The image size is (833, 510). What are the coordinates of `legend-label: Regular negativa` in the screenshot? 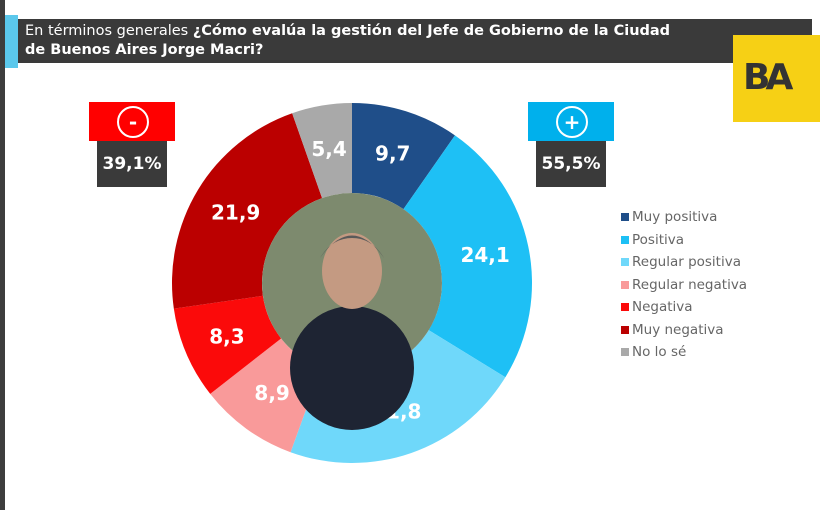 It's located at (690, 284).